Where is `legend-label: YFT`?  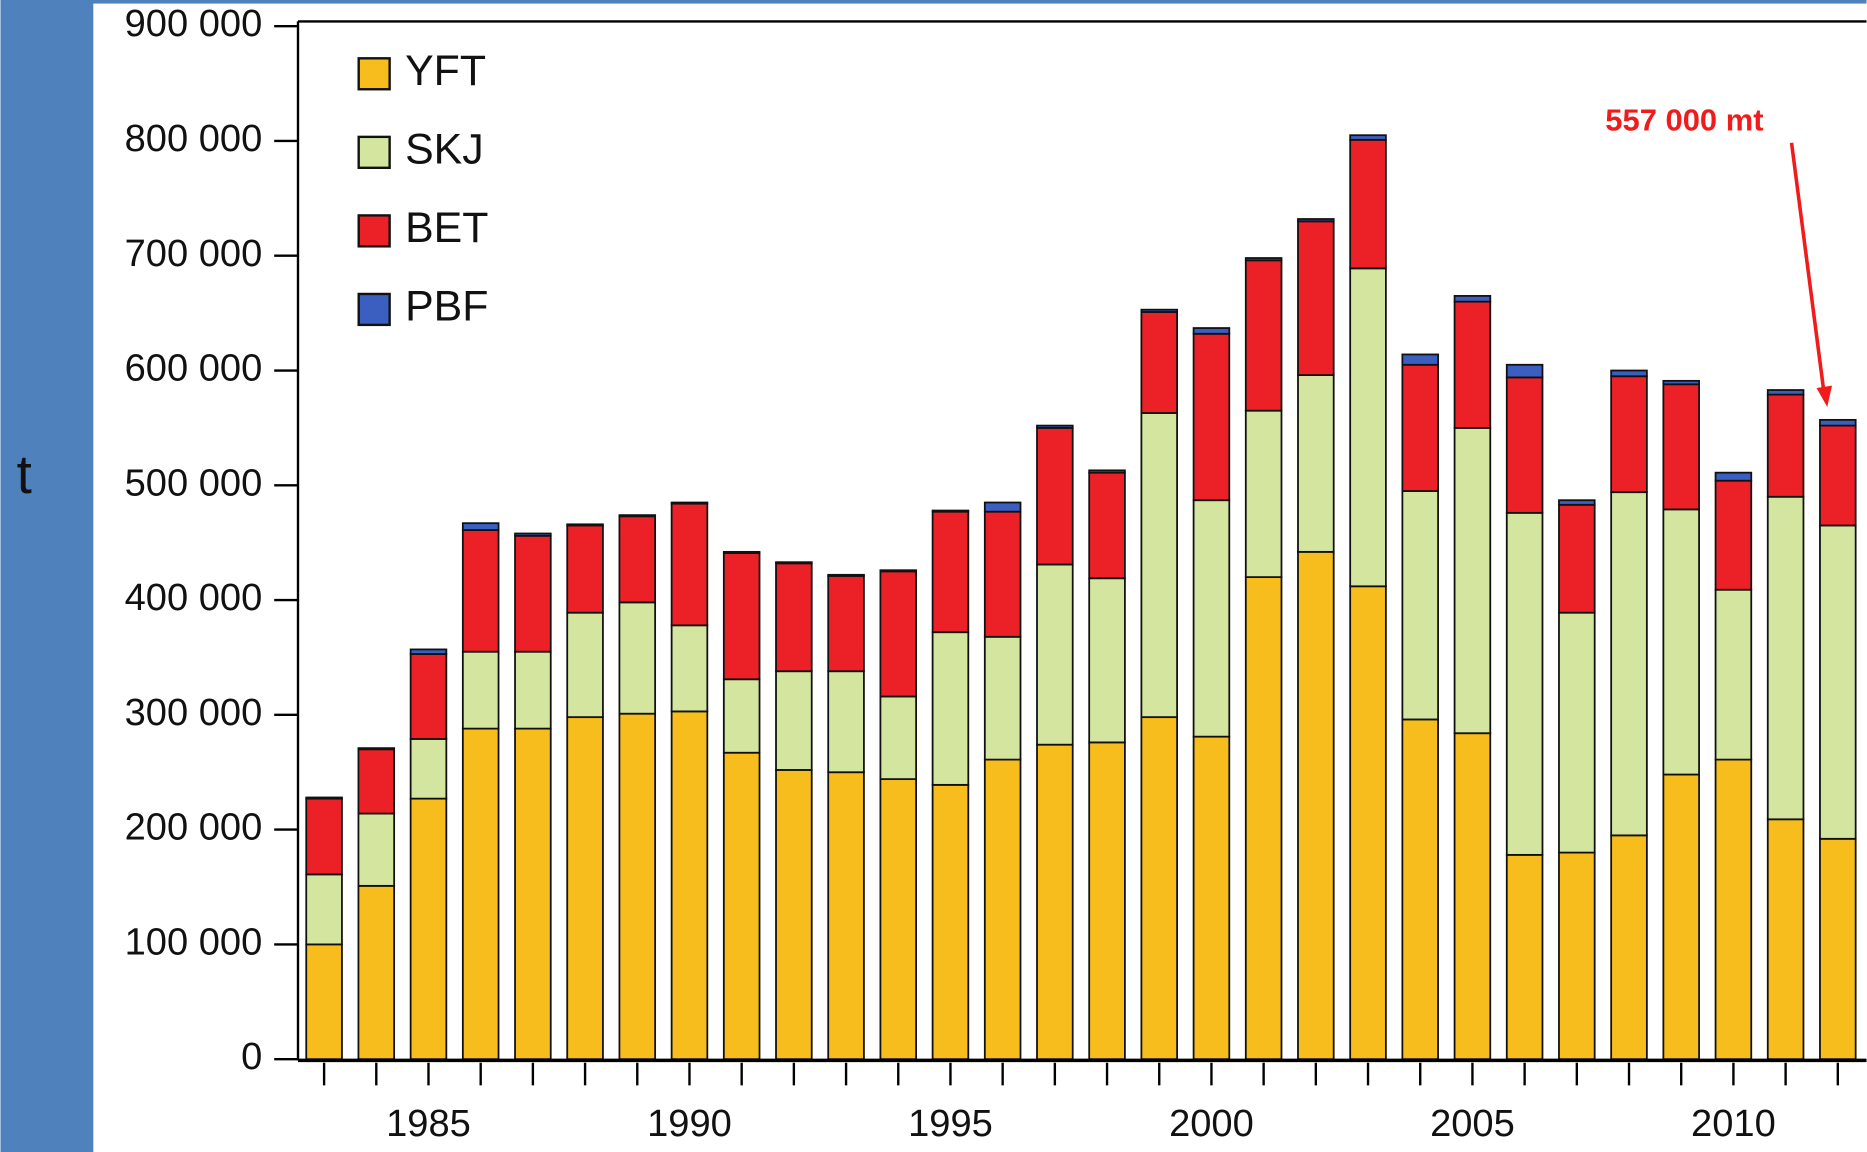
legend-label: YFT is located at coordinates (445, 71).